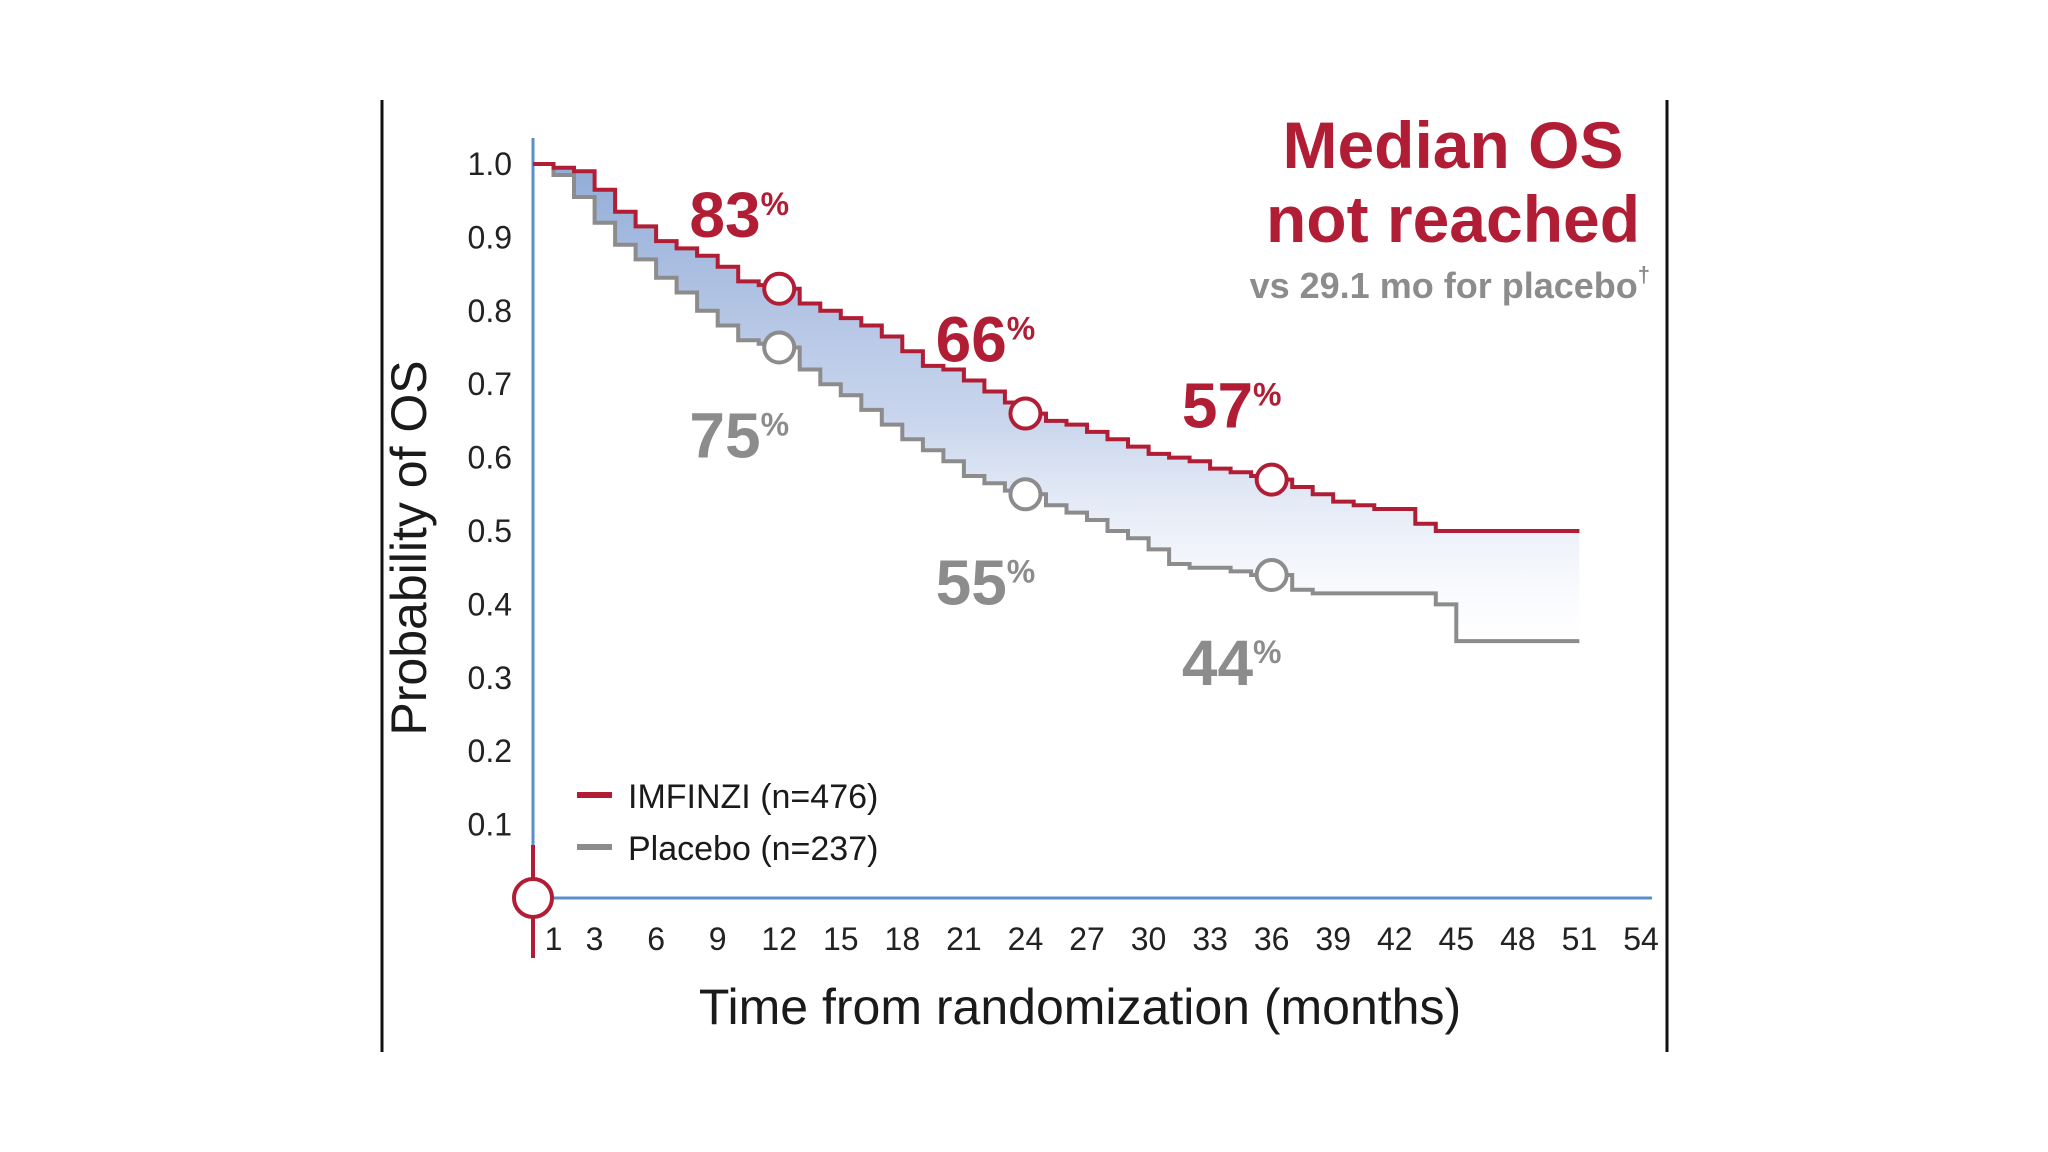 The width and height of the screenshot is (2048, 1152). What do you see at coordinates (490, 384) in the screenshot?
I see `y-tick-label: 0.7` at bounding box center [490, 384].